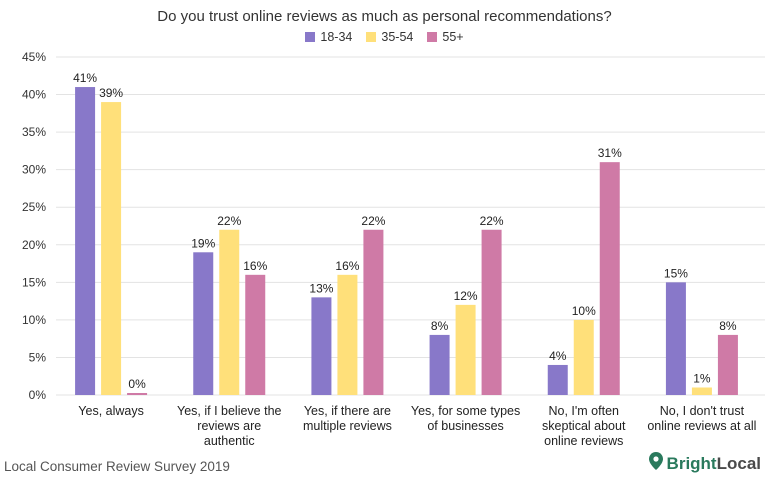 This screenshot has width=769, height=480. What do you see at coordinates (453, 37) in the screenshot?
I see `legend-label: 55+` at bounding box center [453, 37].